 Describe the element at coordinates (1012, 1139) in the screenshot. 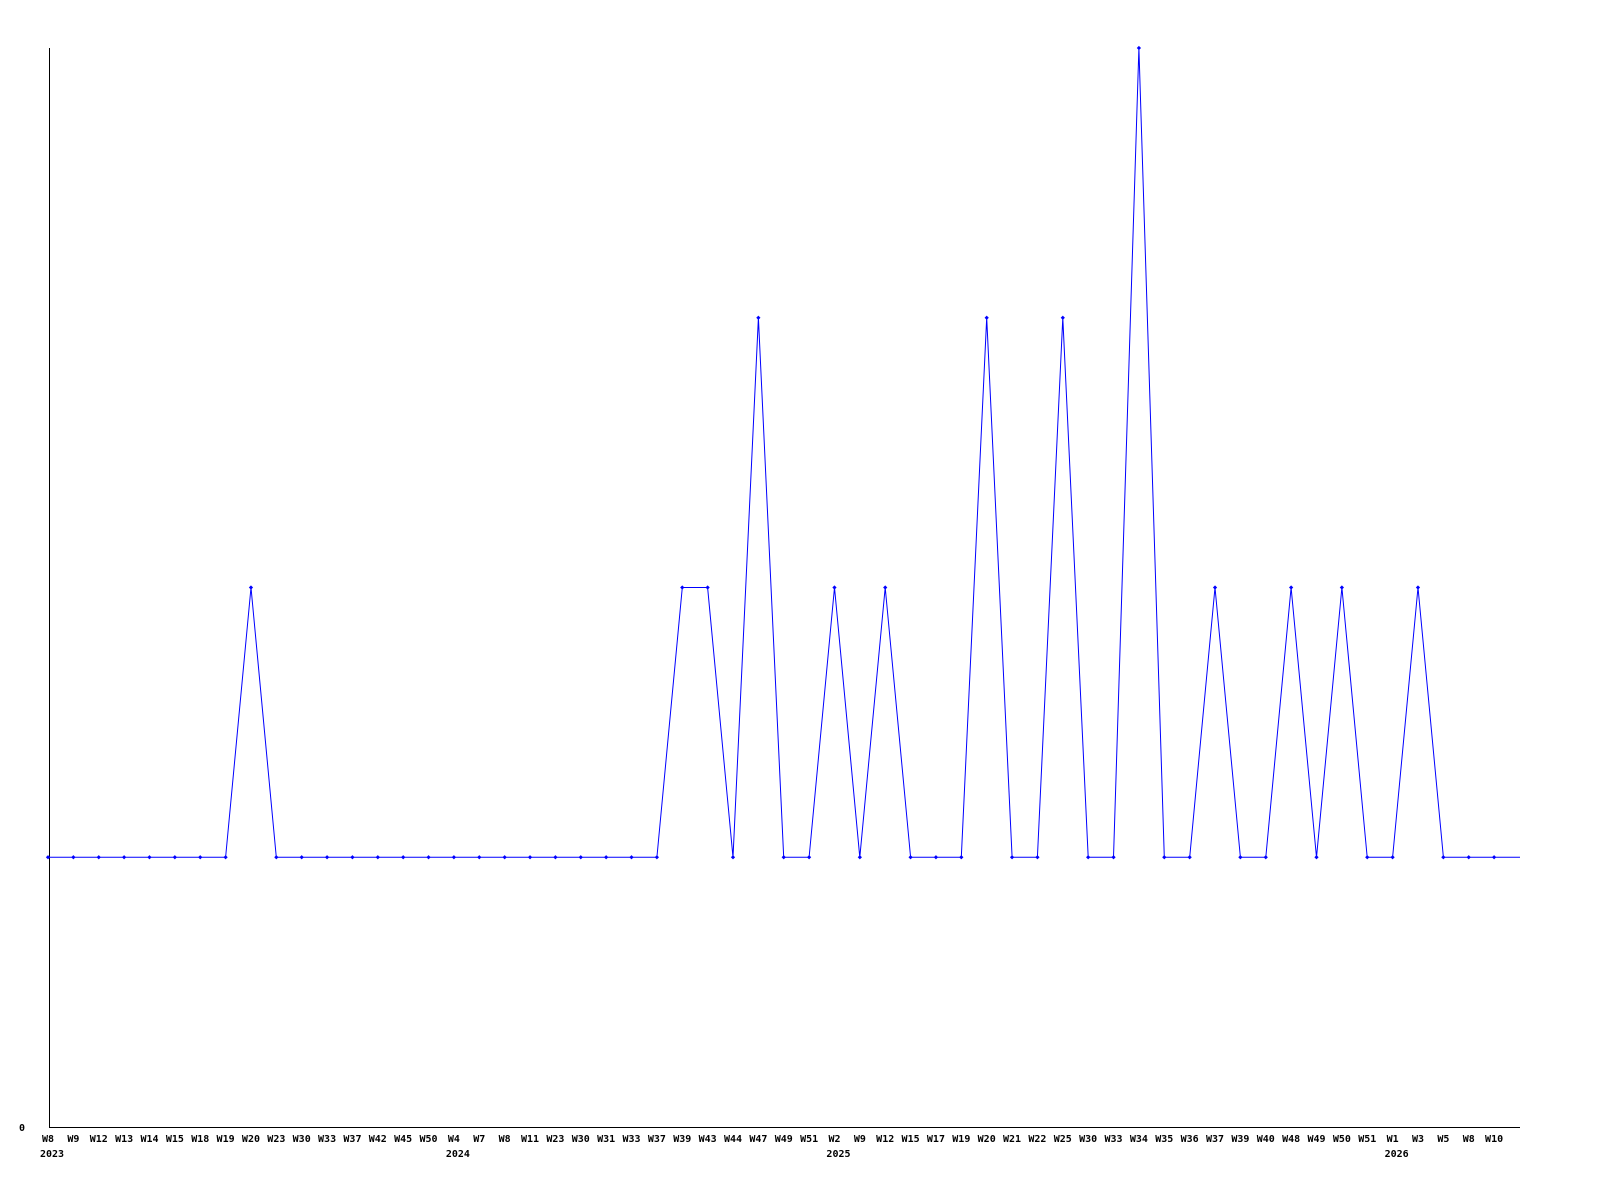

I see `x-tick-label: W21` at that location.